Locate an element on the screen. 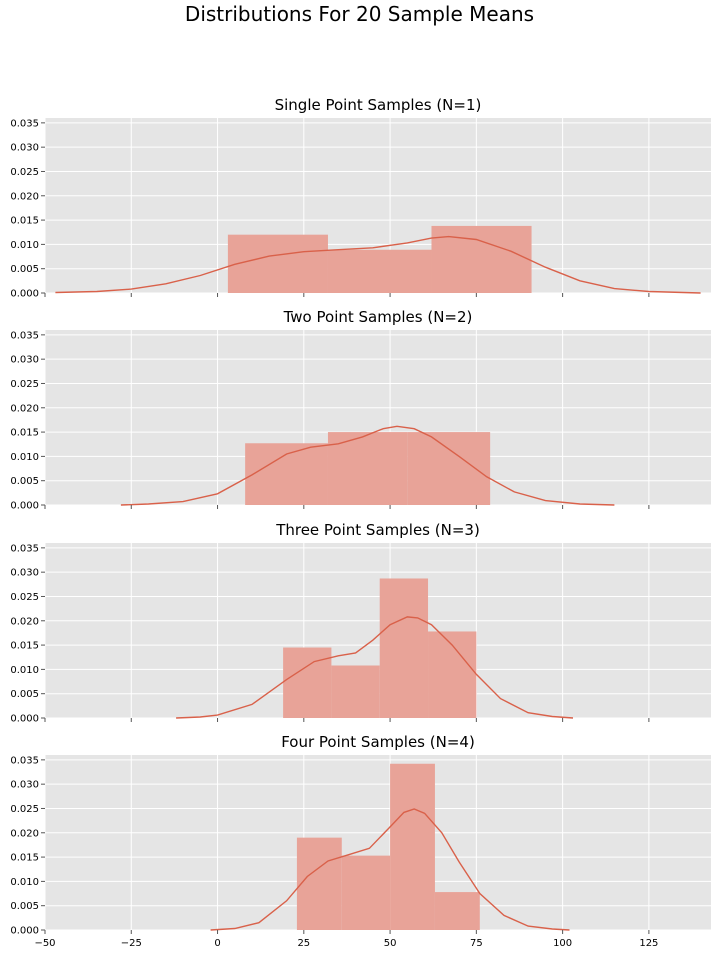  x-tick-label: −25 is located at coordinates (131, 943).